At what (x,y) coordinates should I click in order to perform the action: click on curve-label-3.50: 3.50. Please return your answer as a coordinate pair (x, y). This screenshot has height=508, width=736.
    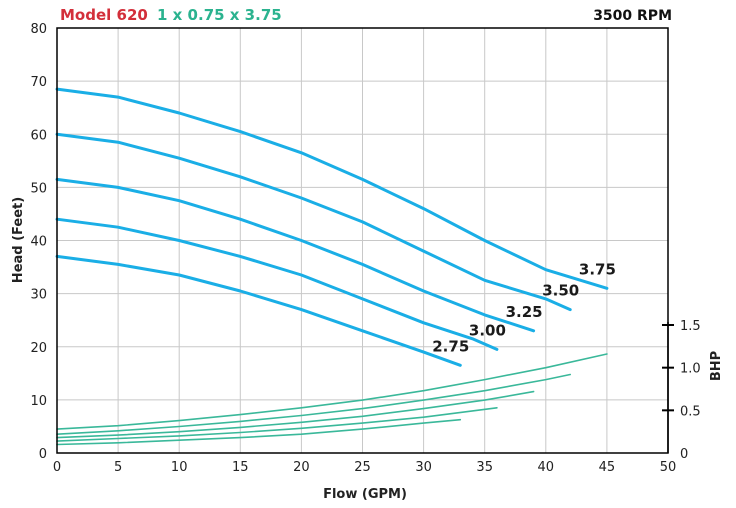
    Looking at the image, I should click on (560, 291).